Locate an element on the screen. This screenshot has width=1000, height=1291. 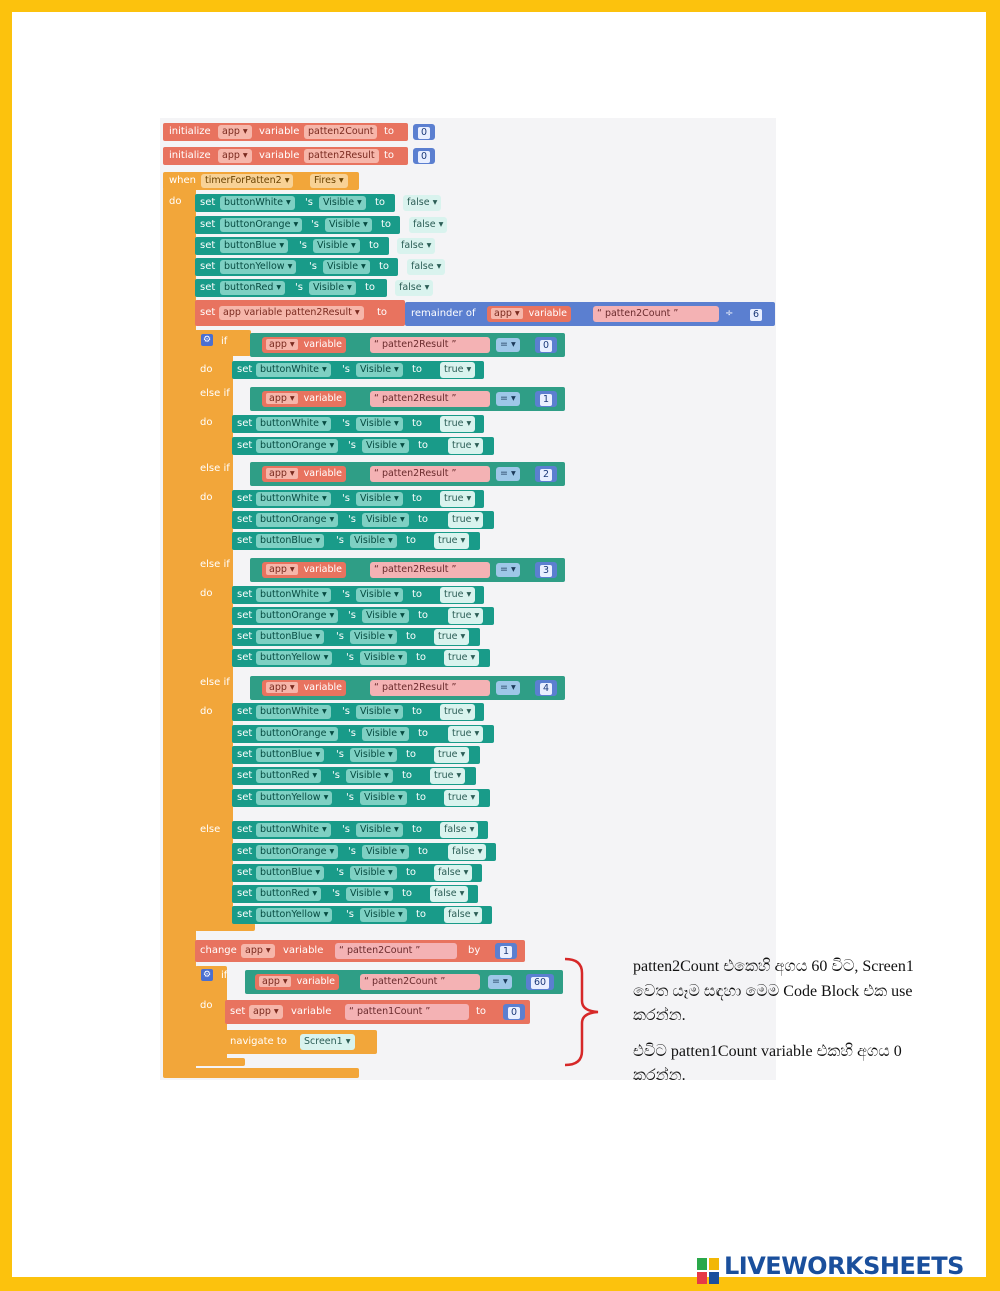
value-dropdown: Screen1 ▾ is located at coordinates (327, 1042).